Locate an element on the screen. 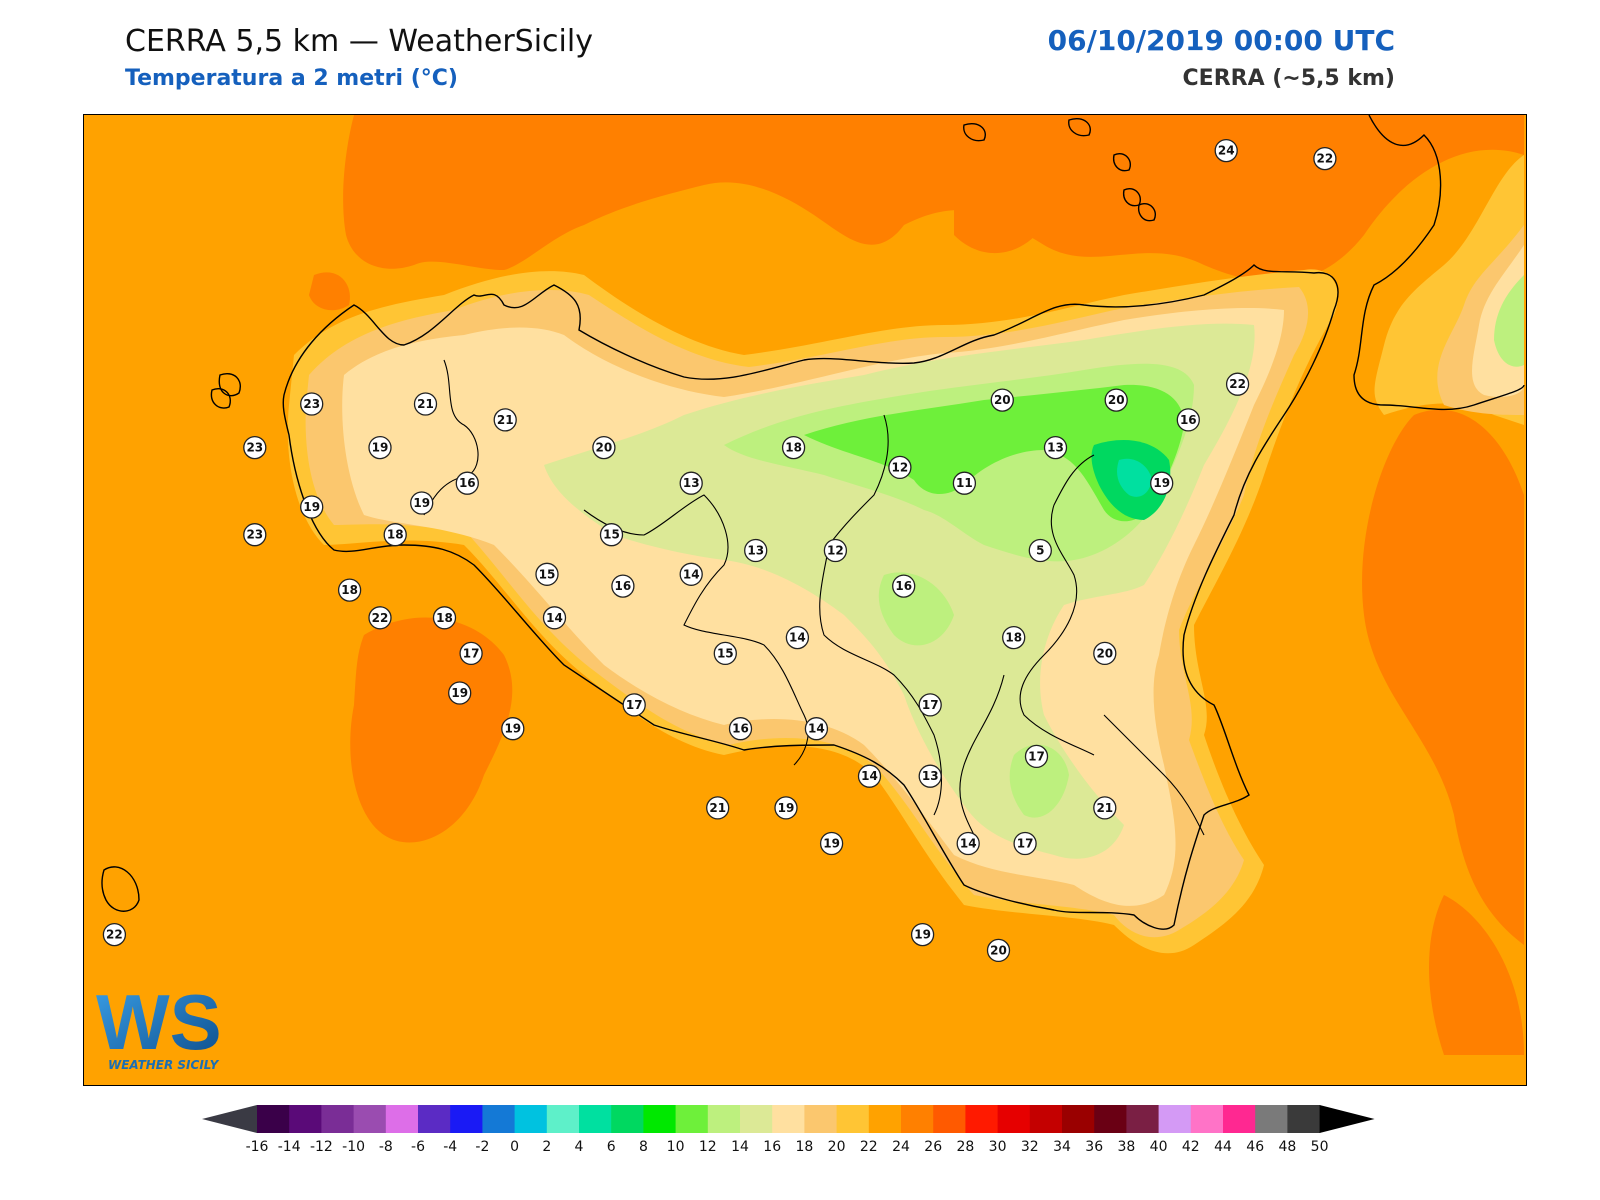 This screenshot has height=1200, width=1600. colorbar-tick-label: -4 is located at coordinates (450, 1147).